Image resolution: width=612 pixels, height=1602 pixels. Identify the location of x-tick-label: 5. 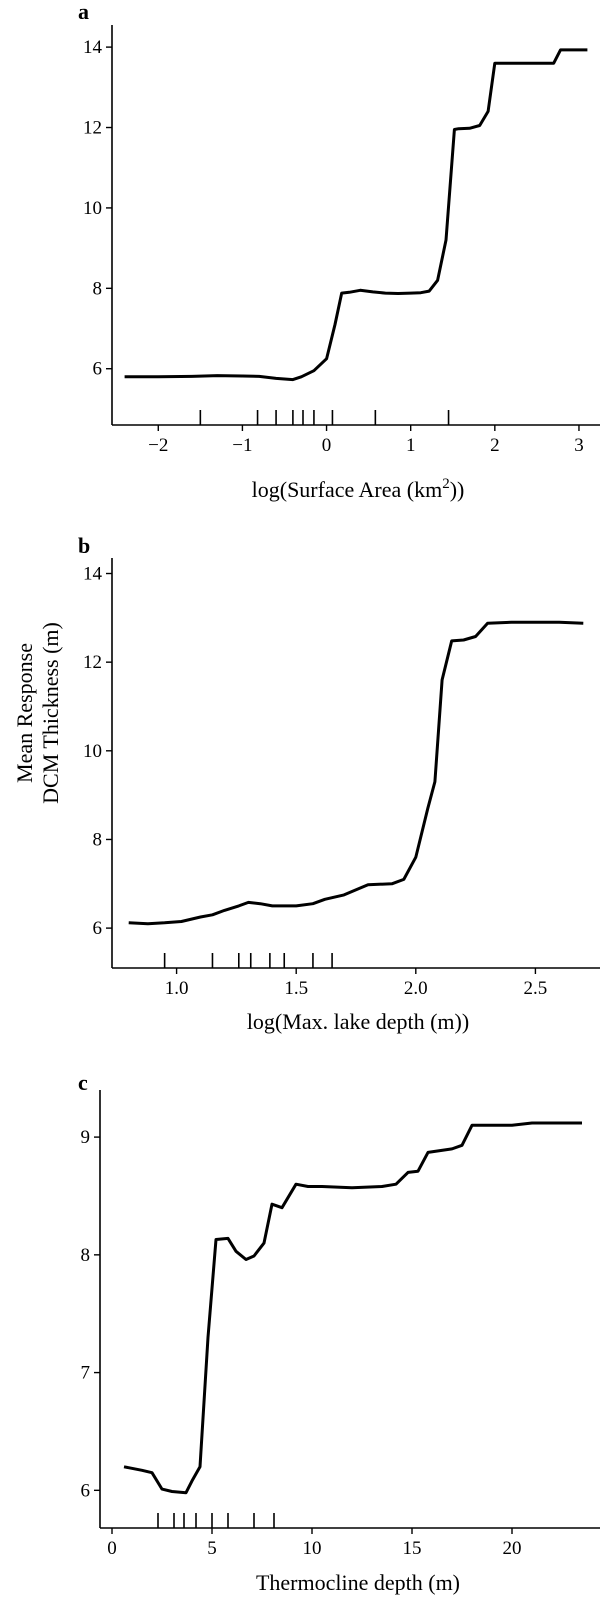
(212, 1548).